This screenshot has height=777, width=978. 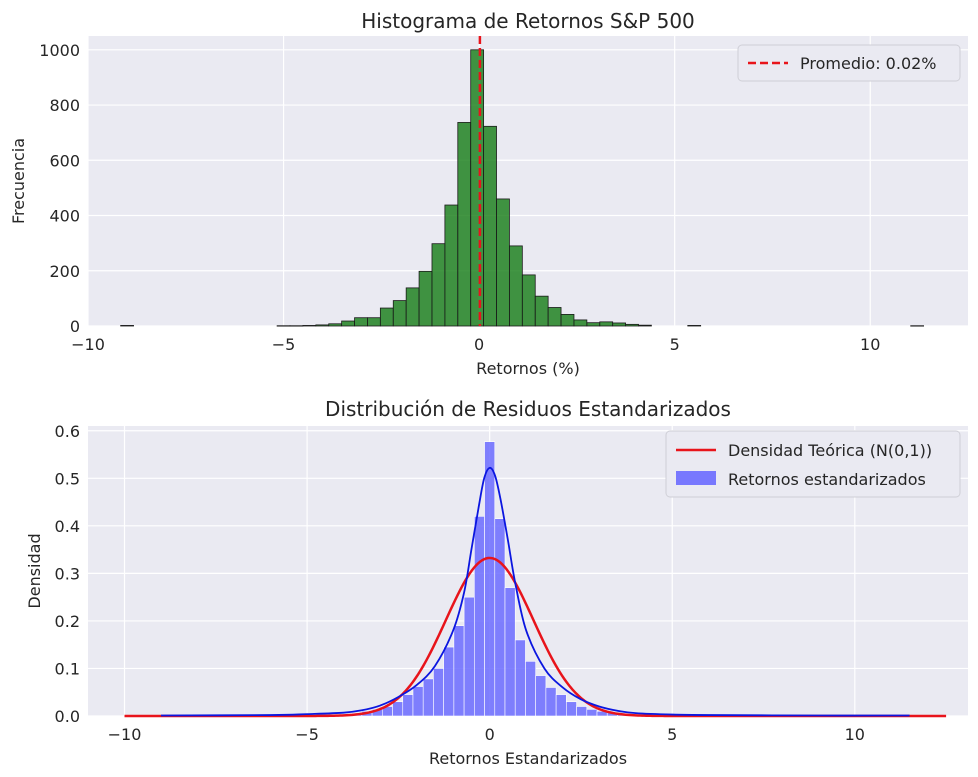 I want to click on y-axis-label: Densidad, so click(x=34, y=570).